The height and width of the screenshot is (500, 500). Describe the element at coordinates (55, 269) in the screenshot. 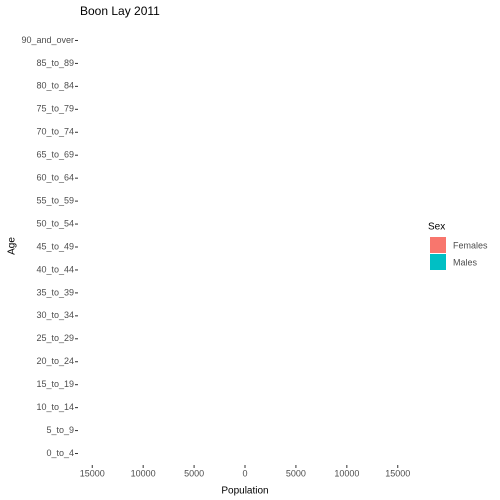

I see `y-tick-label: 40_to_44` at that location.